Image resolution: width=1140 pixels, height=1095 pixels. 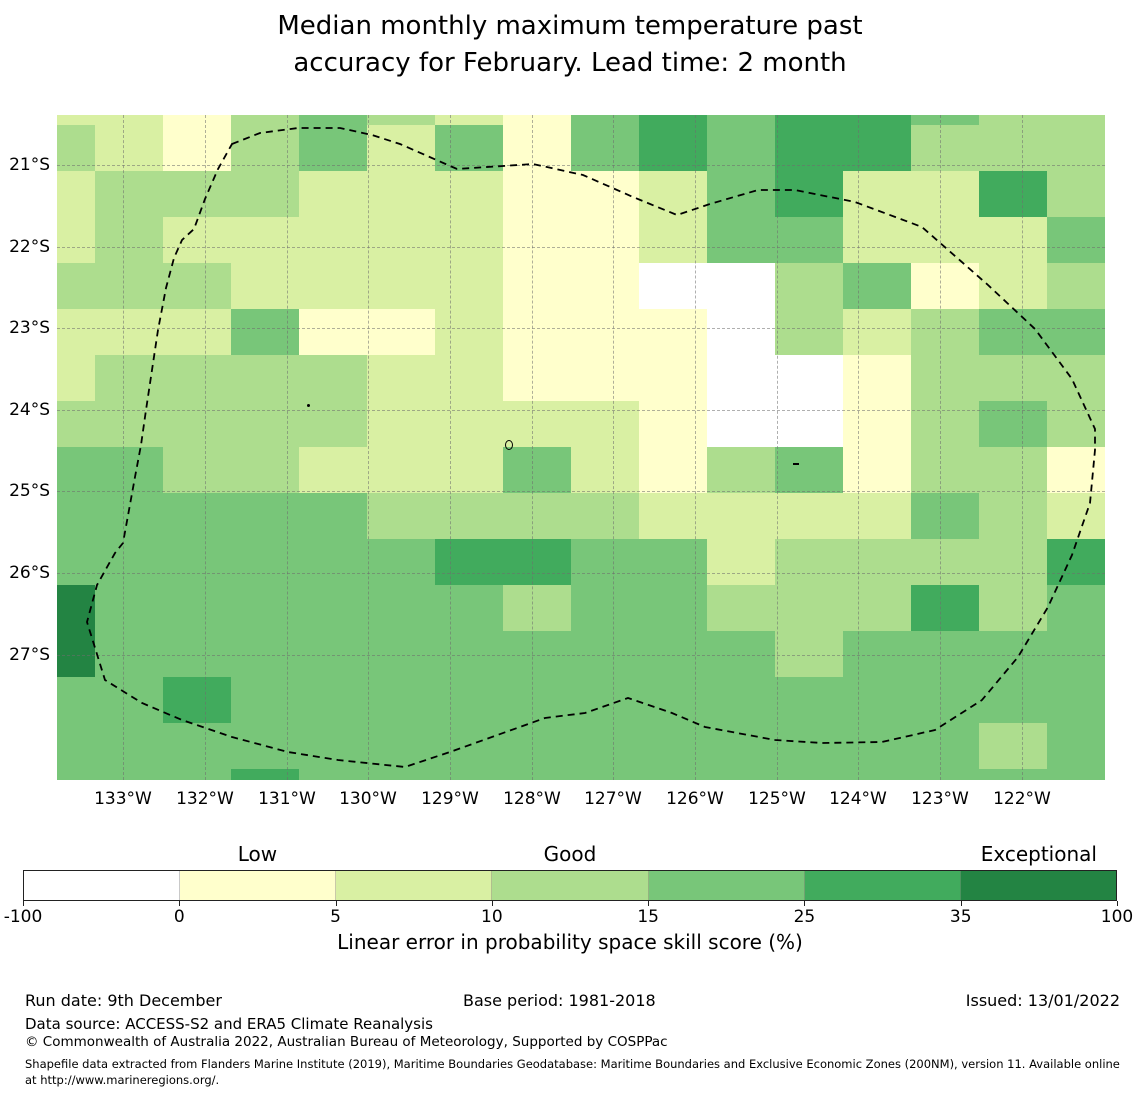 I want to click on island-mark, so click(x=509, y=445).